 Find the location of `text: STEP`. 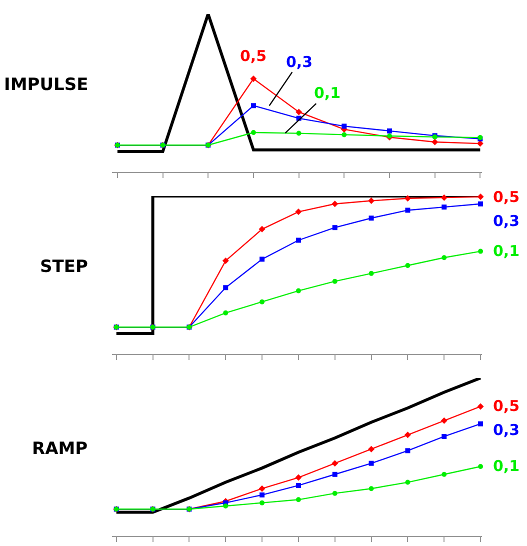

text: STEP is located at coordinates (64, 267).